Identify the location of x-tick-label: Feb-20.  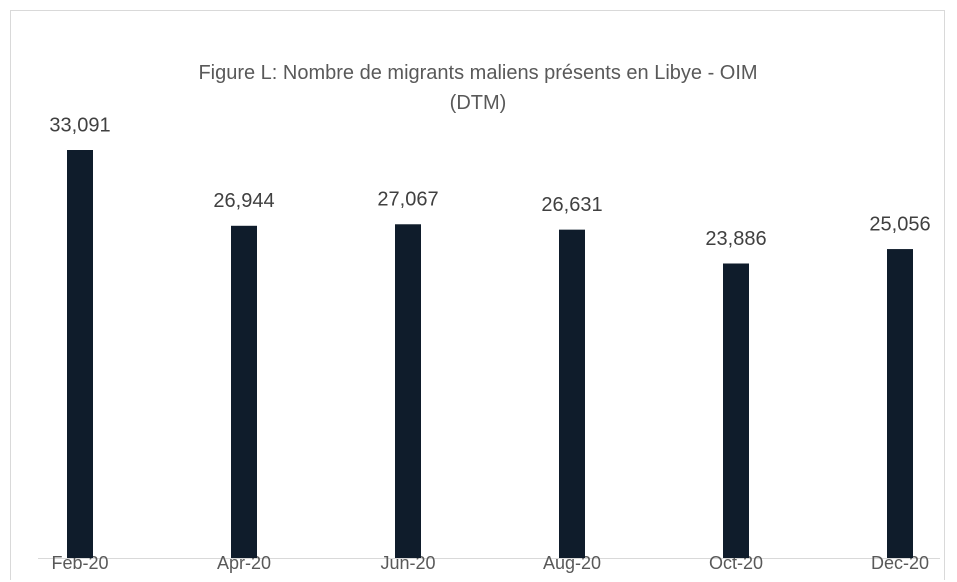
(79, 563).